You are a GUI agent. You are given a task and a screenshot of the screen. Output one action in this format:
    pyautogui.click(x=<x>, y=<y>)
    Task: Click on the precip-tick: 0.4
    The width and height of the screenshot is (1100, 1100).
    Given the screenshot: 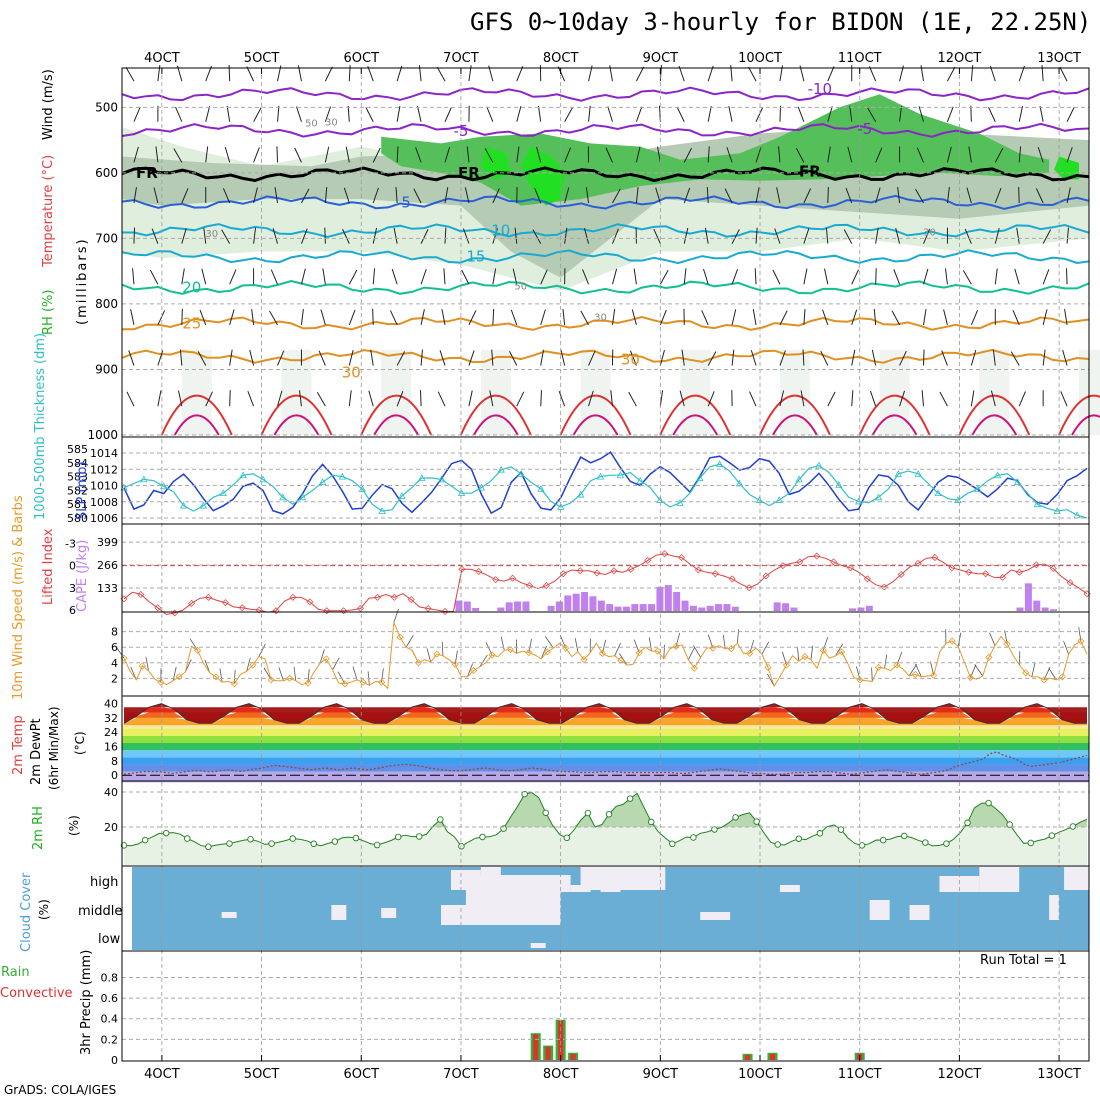 What is the action you would take?
    pyautogui.click(x=110, y=1019)
    